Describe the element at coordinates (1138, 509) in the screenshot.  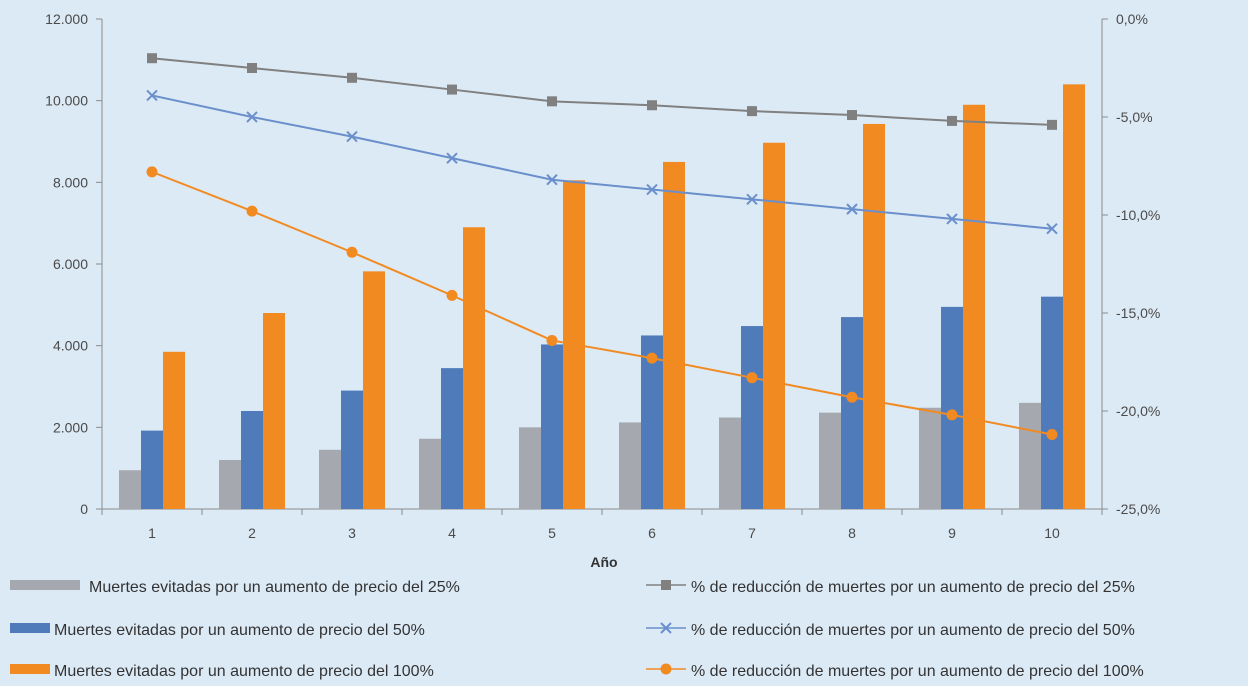
I see `y-right-tick-label: -25,0%` at that location.